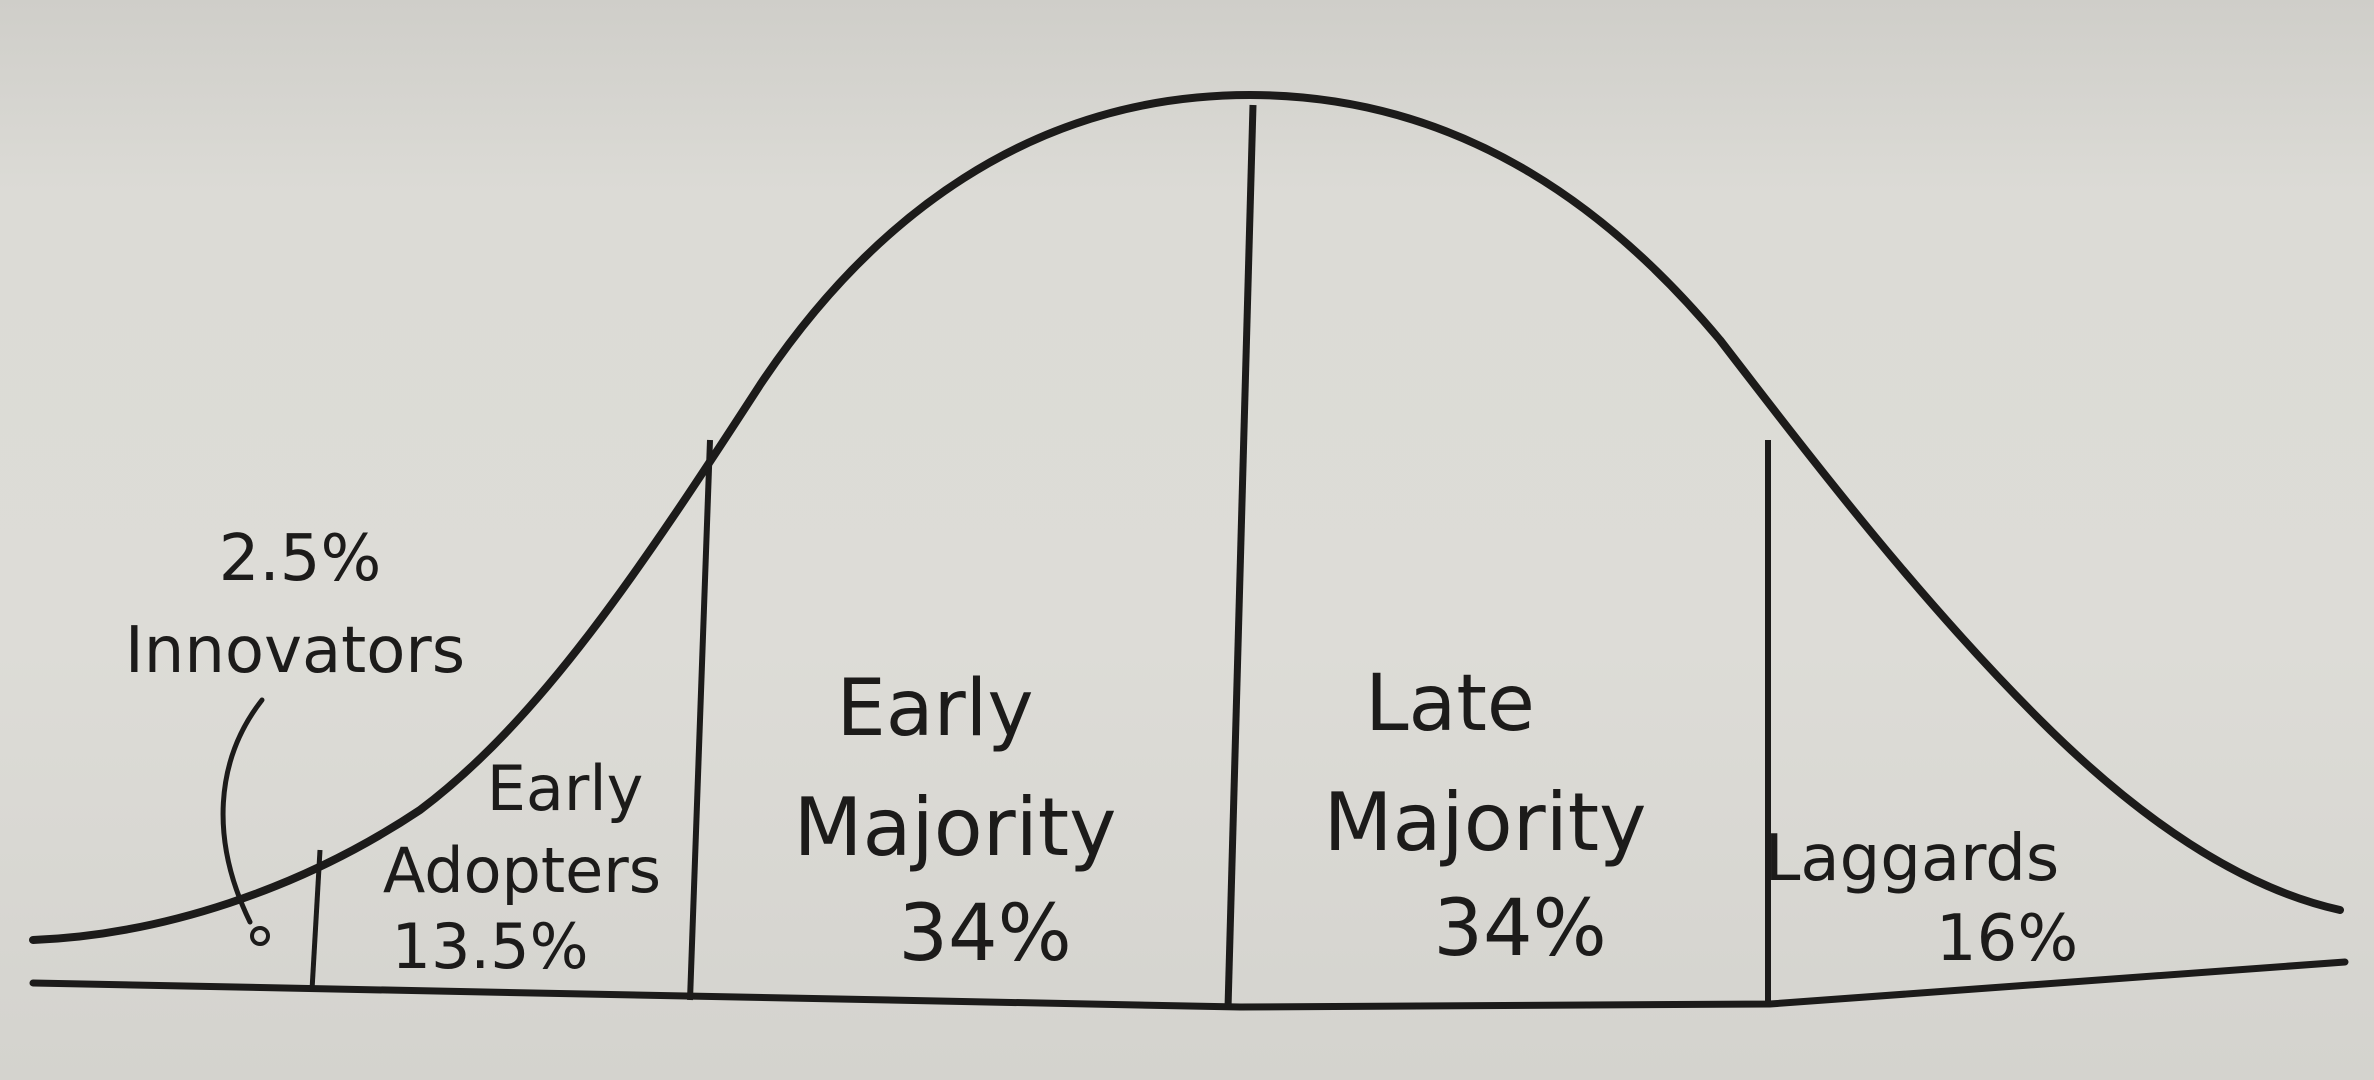 This screenshot has height=1080, width=2374. What do you see at coordinates (954, 827) in the screenshot?
I see `early-majority-name-line-2: Majority` at bounding box center [954, 827].